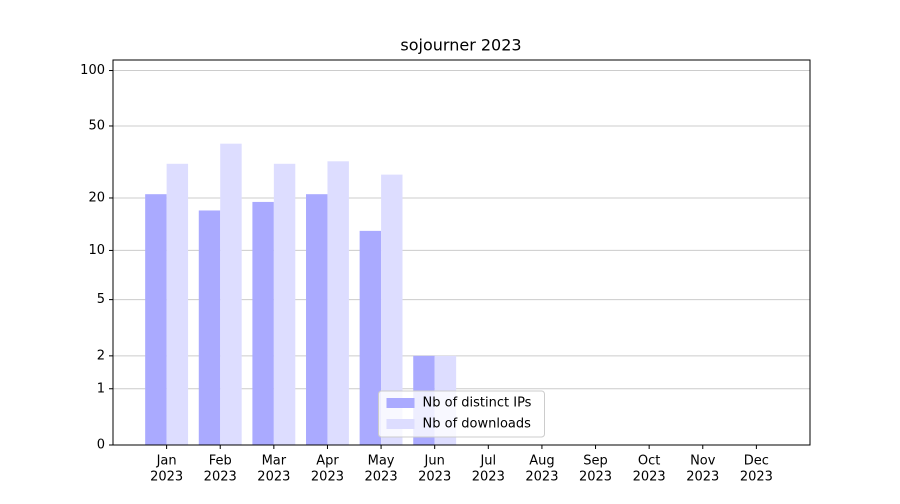 This screenshot has height=504, width=900. I want to click on chart-title: sojourner 2023, so click(460, 45).